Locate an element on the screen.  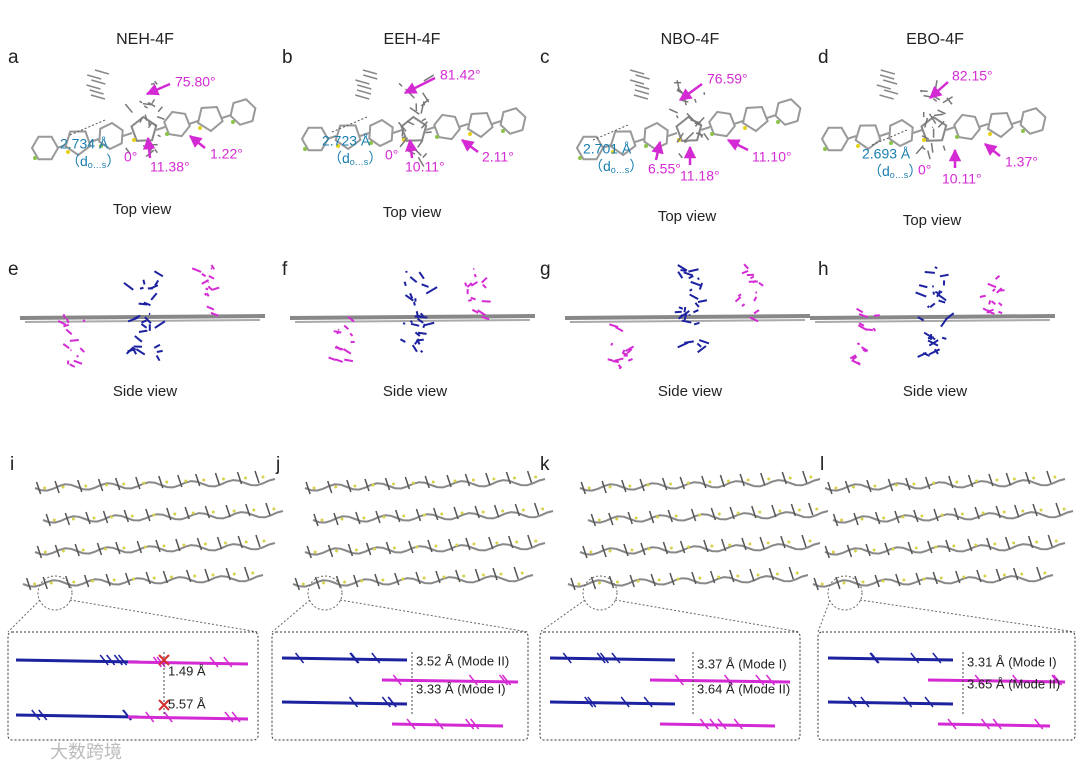
zoom-box is located at coordinates (670, 686).